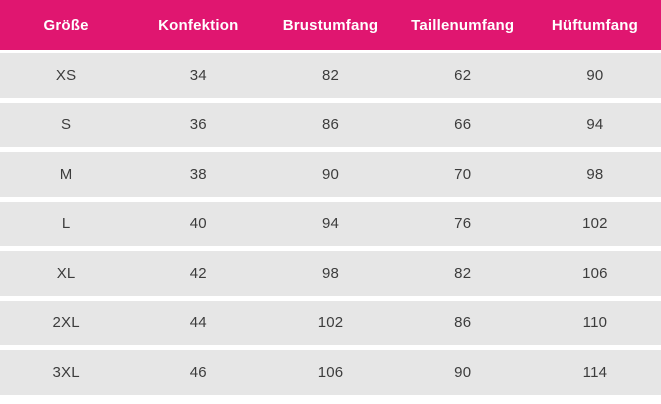  What do you see at coordinates (198, 174) in the screenshot?
I see `table-cell: 38` at bounding box center [198, 174].